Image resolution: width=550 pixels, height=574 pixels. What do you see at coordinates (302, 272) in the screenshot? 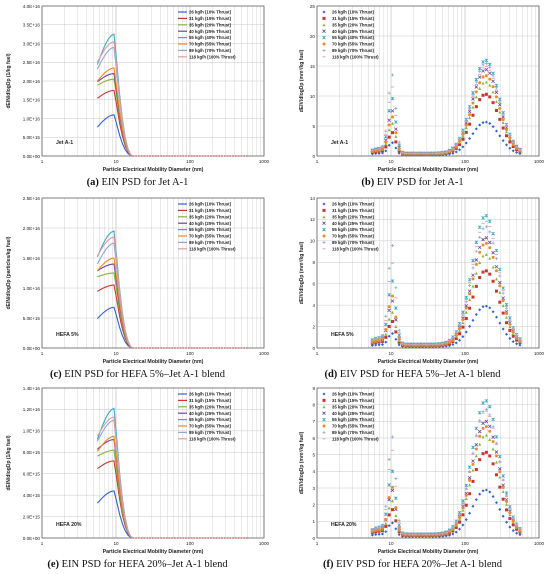
I see `chart-d-ylabel: dEIV/dlogDp (mm³/kg fuel)` at bounding box center [302, 272].